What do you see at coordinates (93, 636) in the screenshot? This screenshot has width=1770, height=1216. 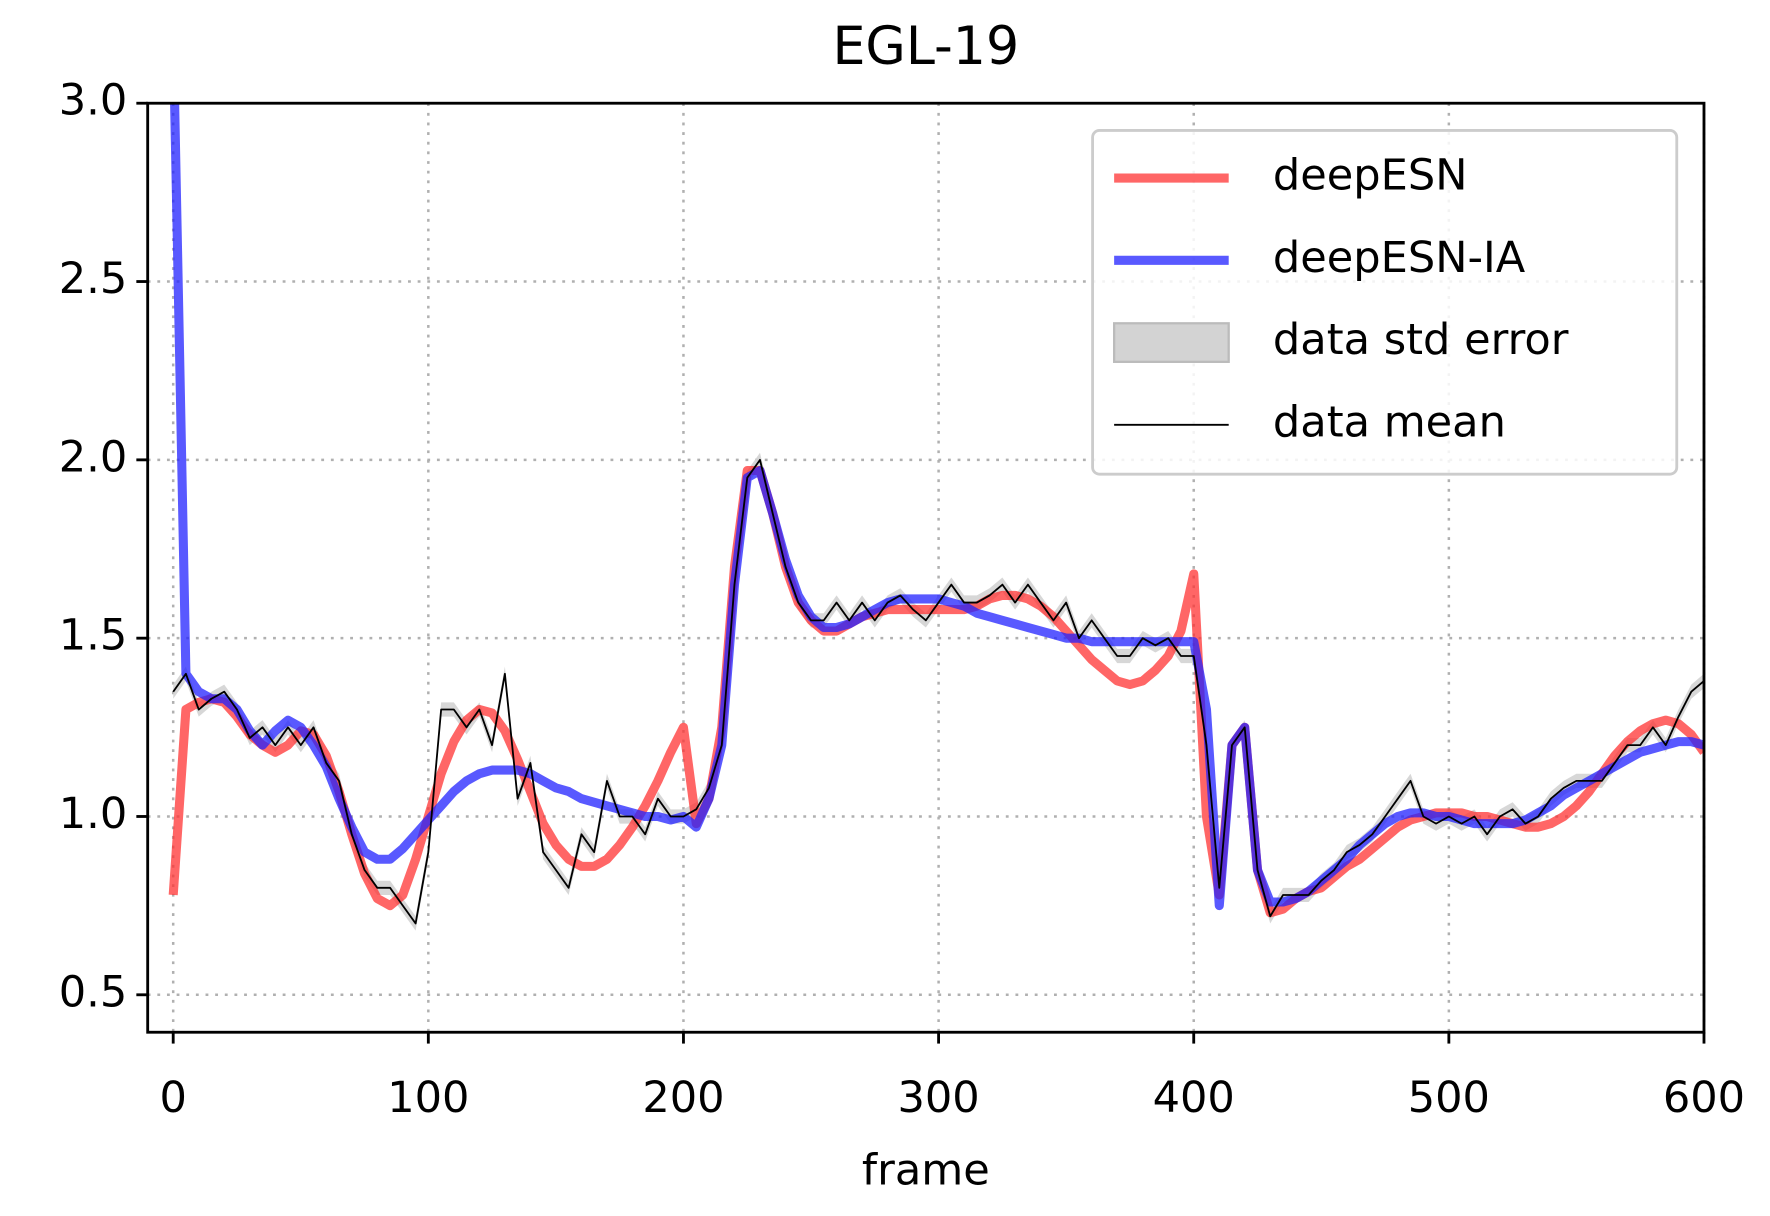 I see `y-tick-label: 1.5` at bounding box center [93, 636].